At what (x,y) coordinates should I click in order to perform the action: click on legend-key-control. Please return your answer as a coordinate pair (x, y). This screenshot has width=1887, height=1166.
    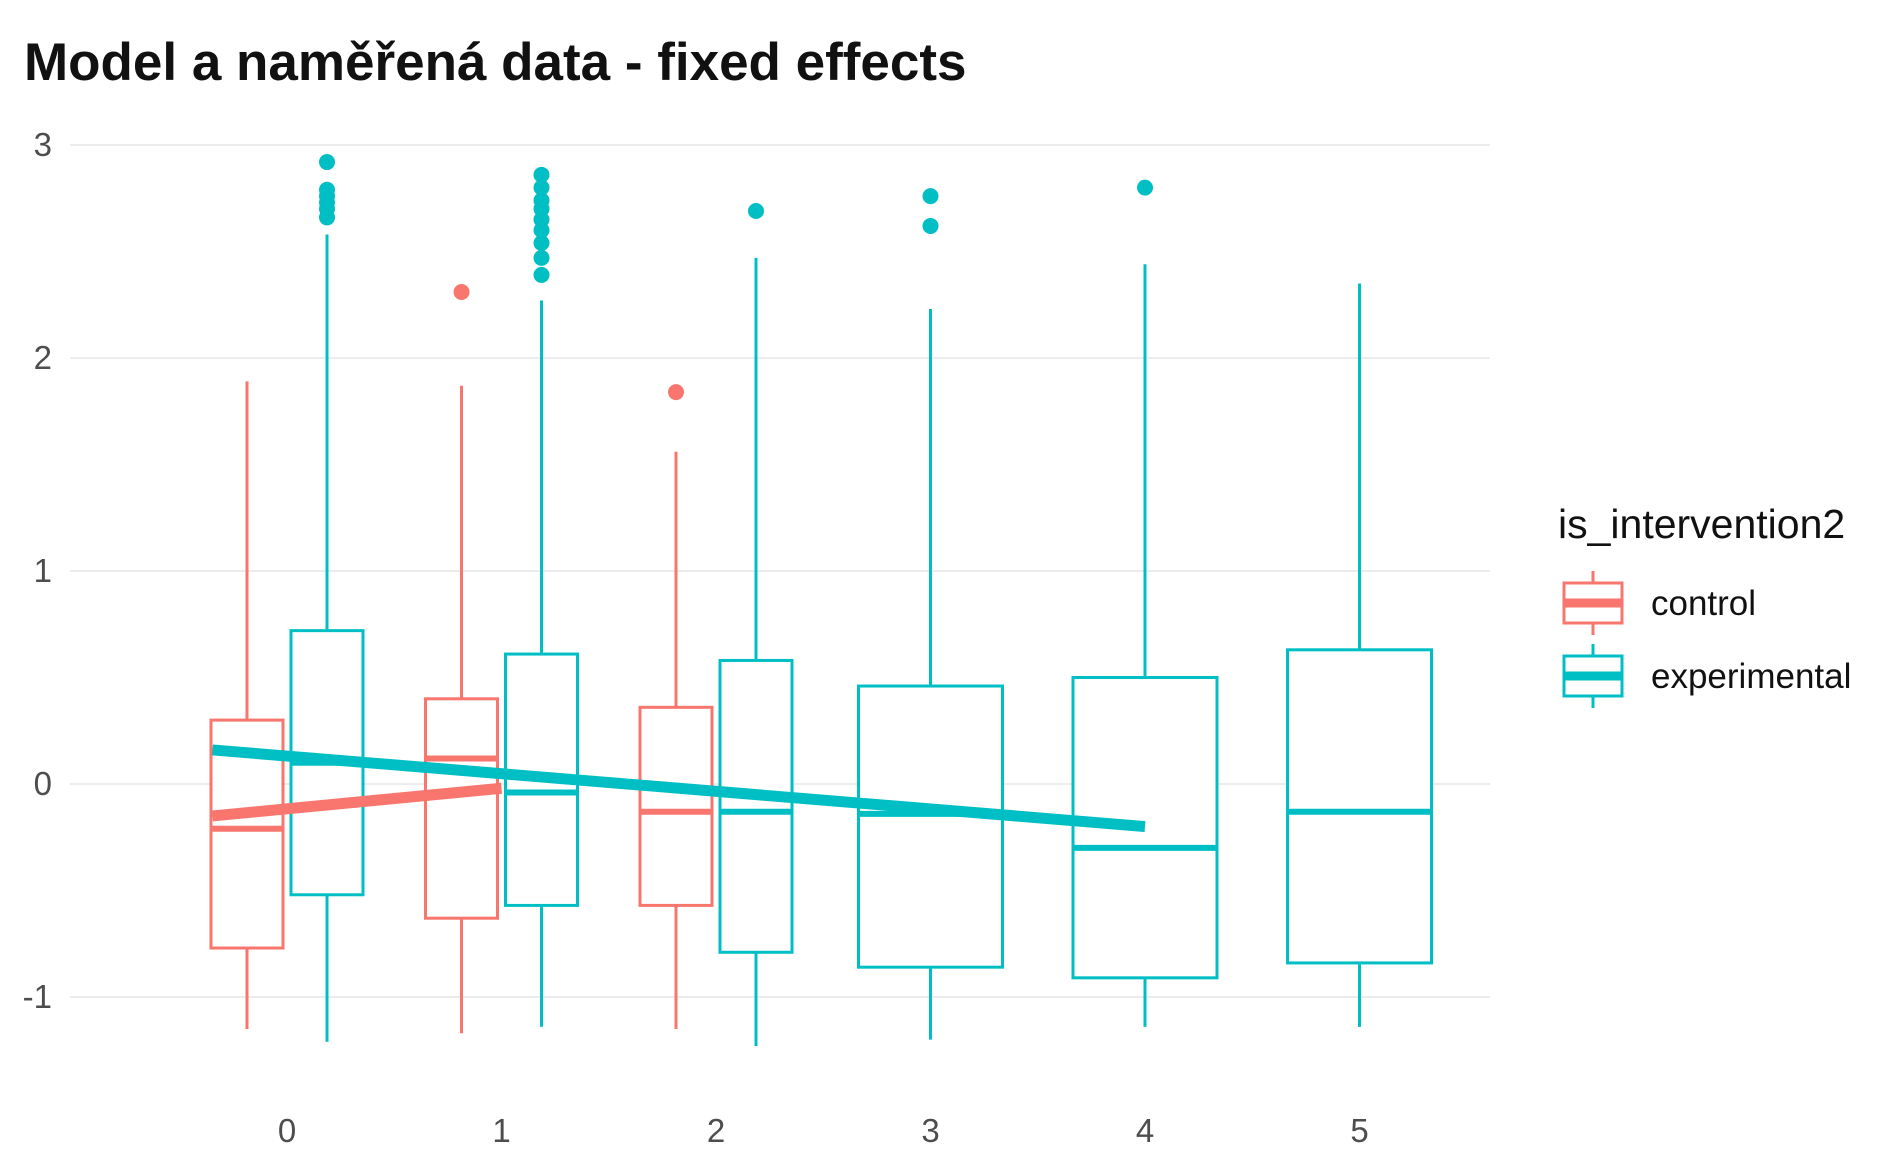
    Looking at the image, I should click on (1593, 603).